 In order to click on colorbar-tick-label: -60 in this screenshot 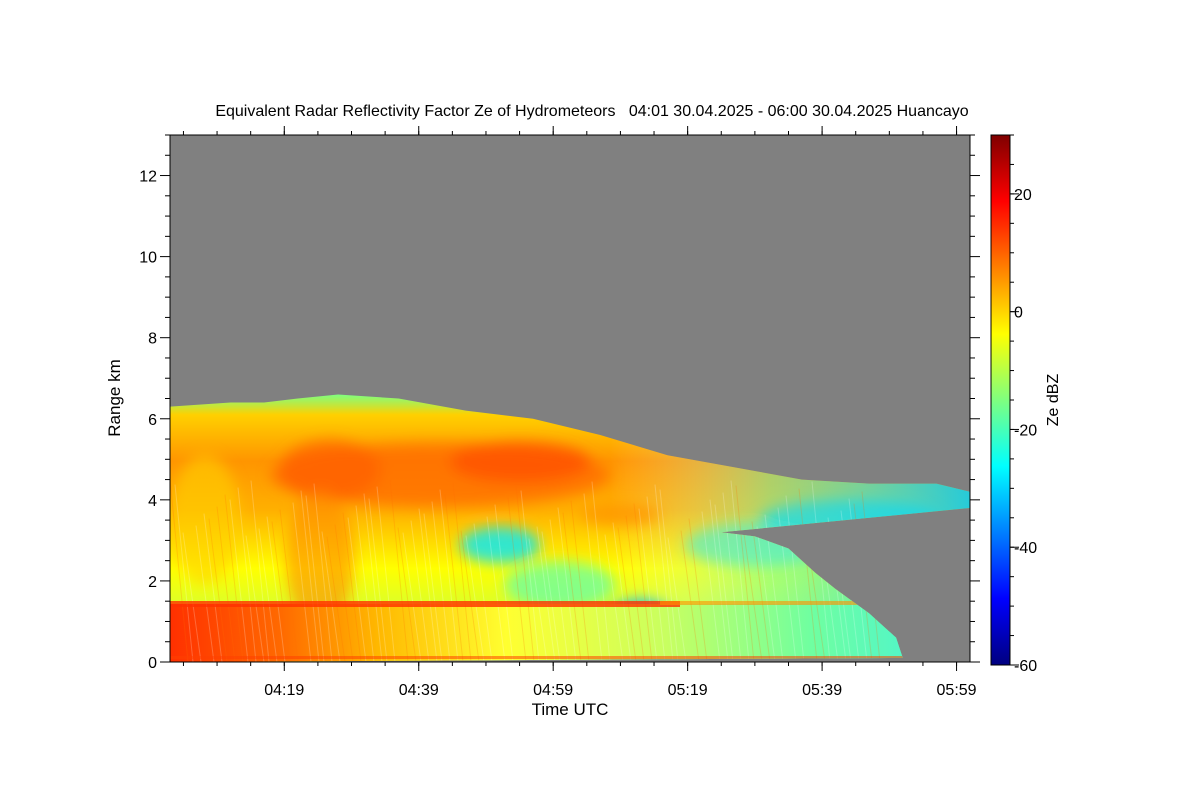, I will do `click(1025, 666)`.